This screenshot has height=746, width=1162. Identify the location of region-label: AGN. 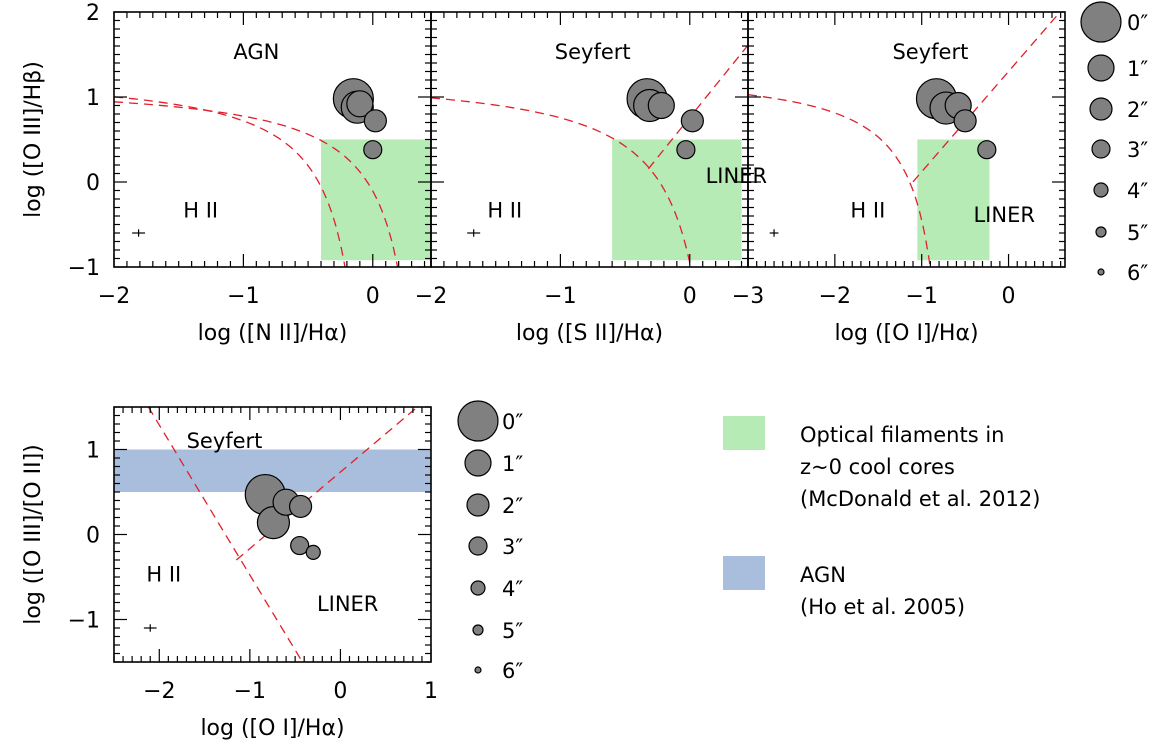
(256, 52).